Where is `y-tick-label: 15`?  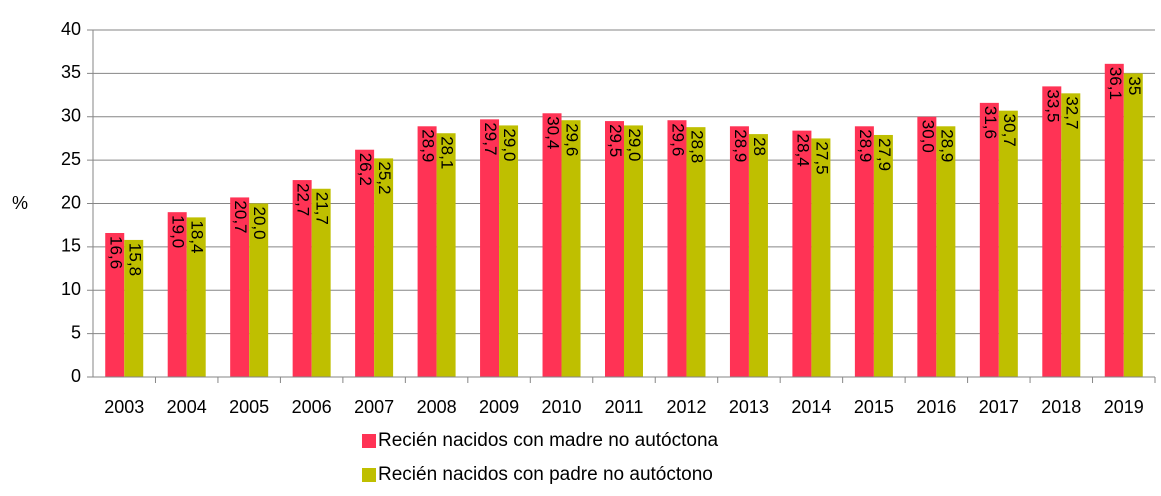 y-tick-label: 15 is located at coordinates (71, 246).